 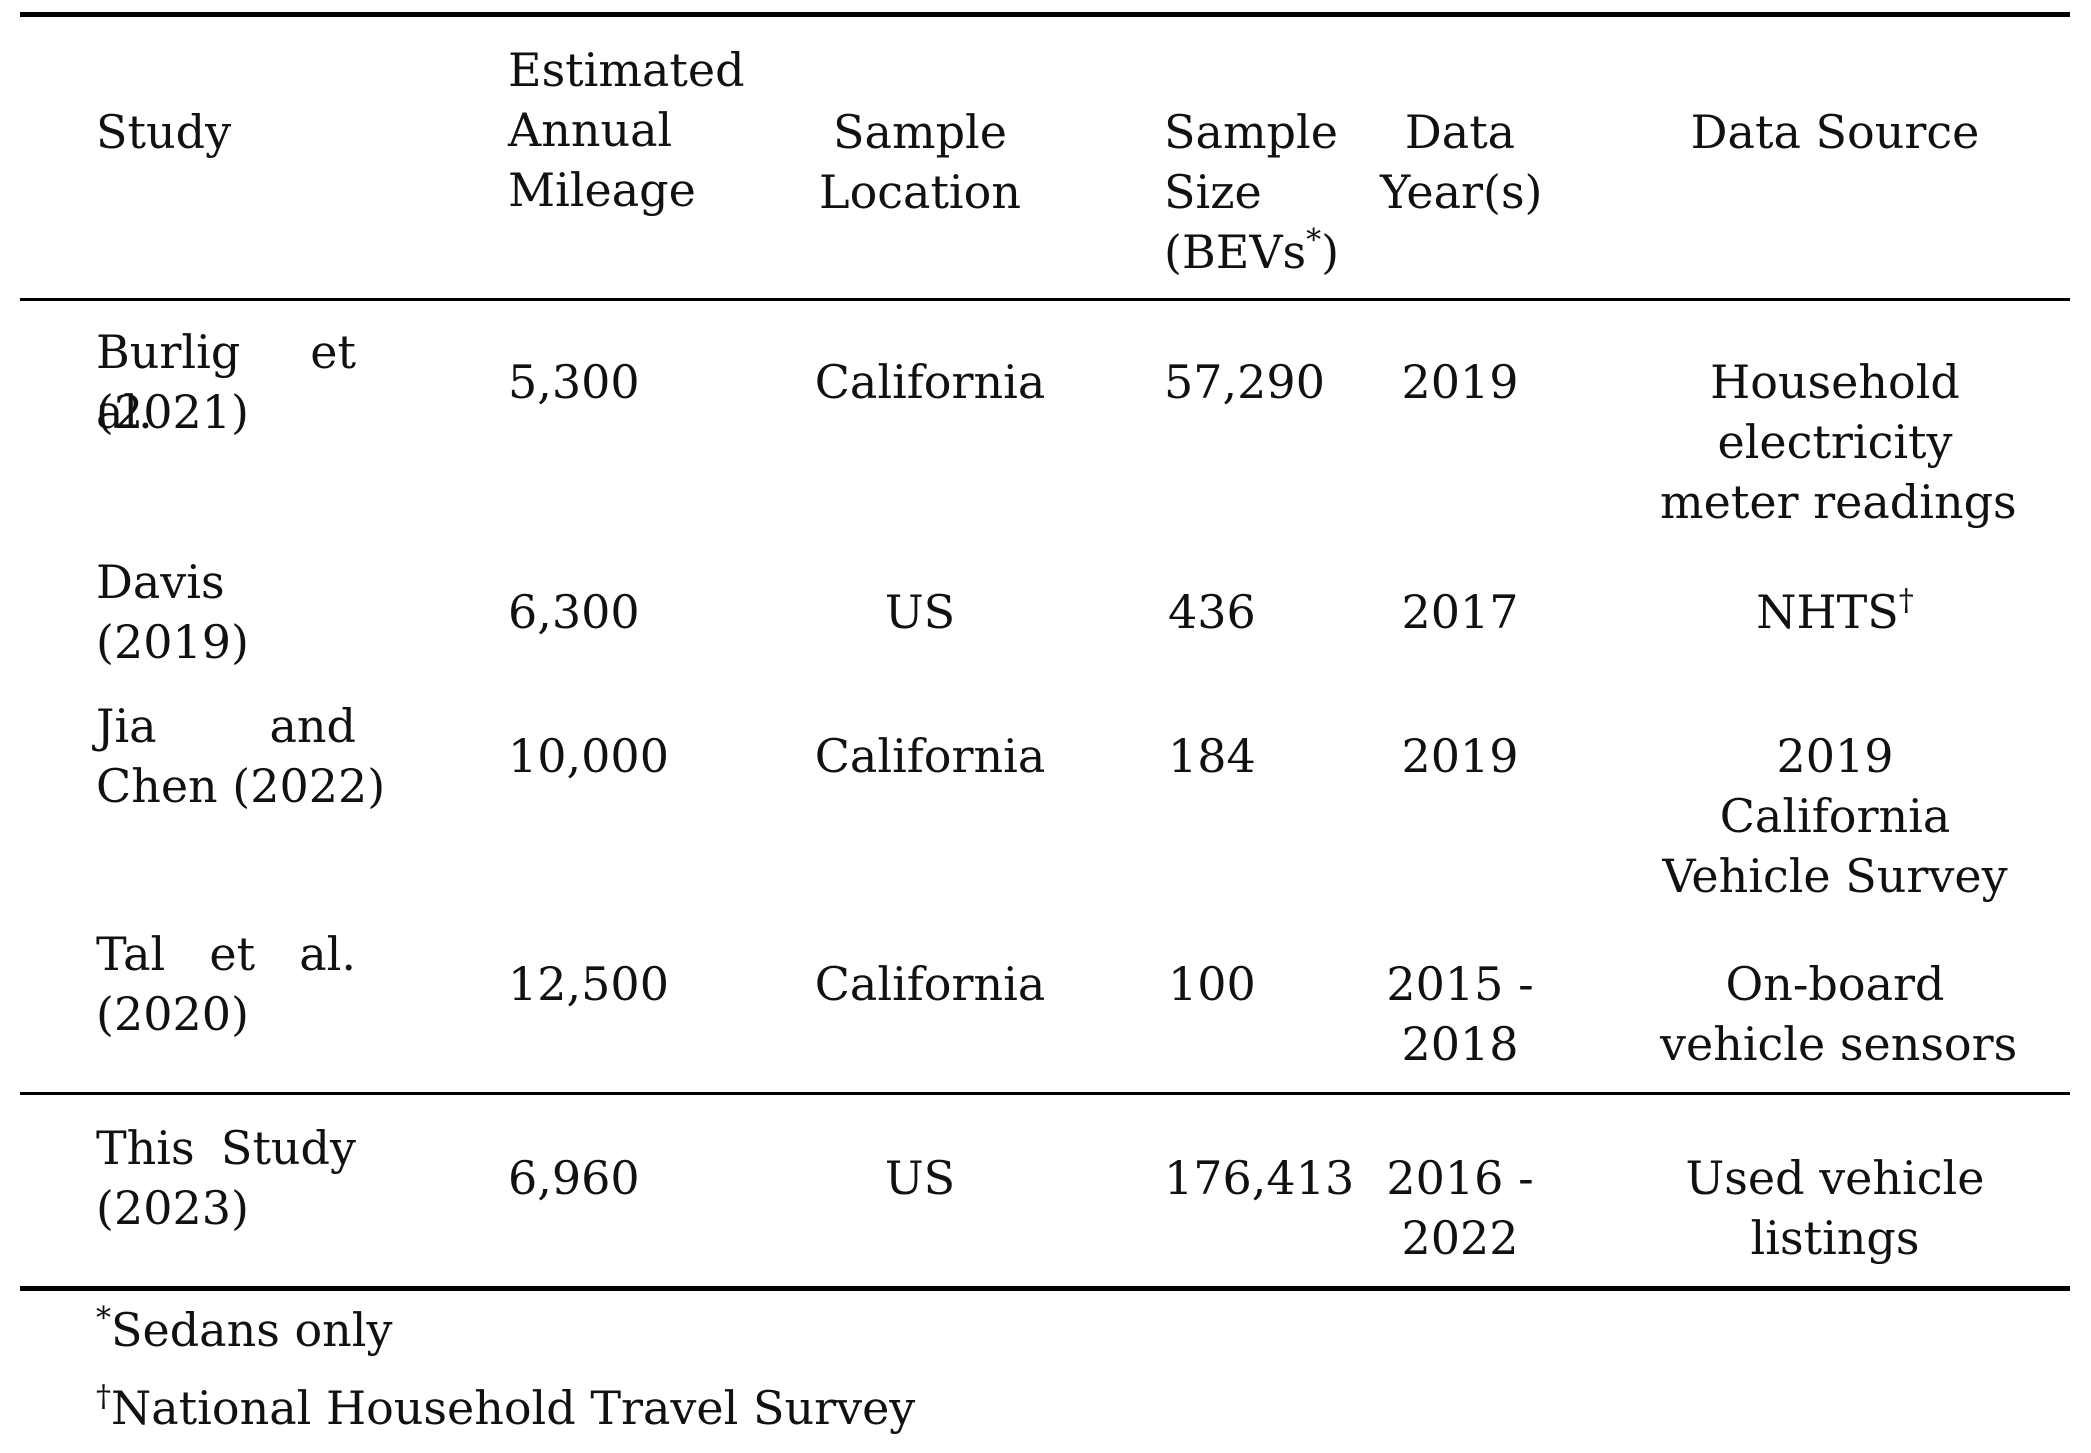 I want to click on header-location: Sample Location, so click(x=920, y=162).